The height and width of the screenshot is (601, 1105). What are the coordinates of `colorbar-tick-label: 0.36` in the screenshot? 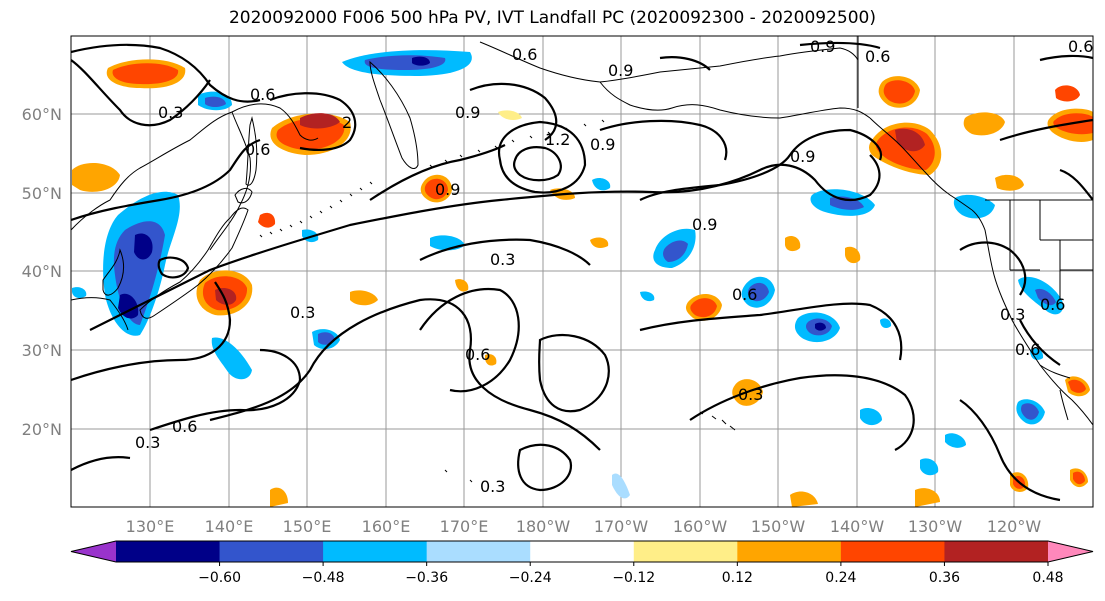 It's located at (944, 578).